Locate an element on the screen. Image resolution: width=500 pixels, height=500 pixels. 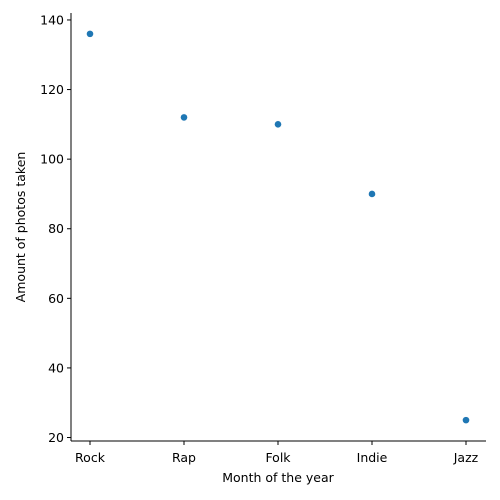
y-tick-label: 80 is located at coordinates (56, 228).